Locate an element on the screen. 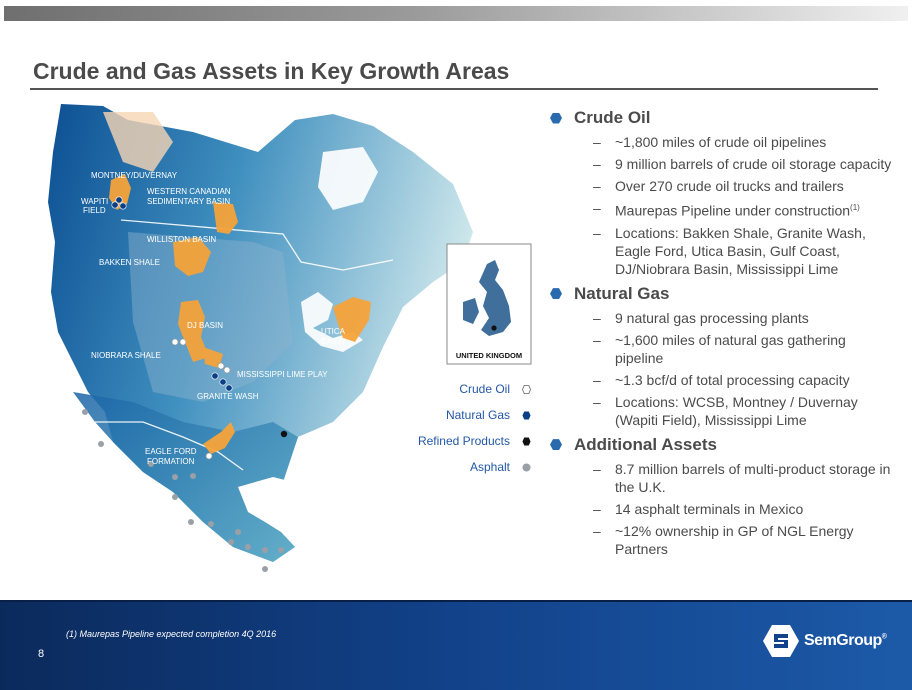 The height and width of the screenshot is (690, 912). asphalt-markers is located at coordinates (183, 490).